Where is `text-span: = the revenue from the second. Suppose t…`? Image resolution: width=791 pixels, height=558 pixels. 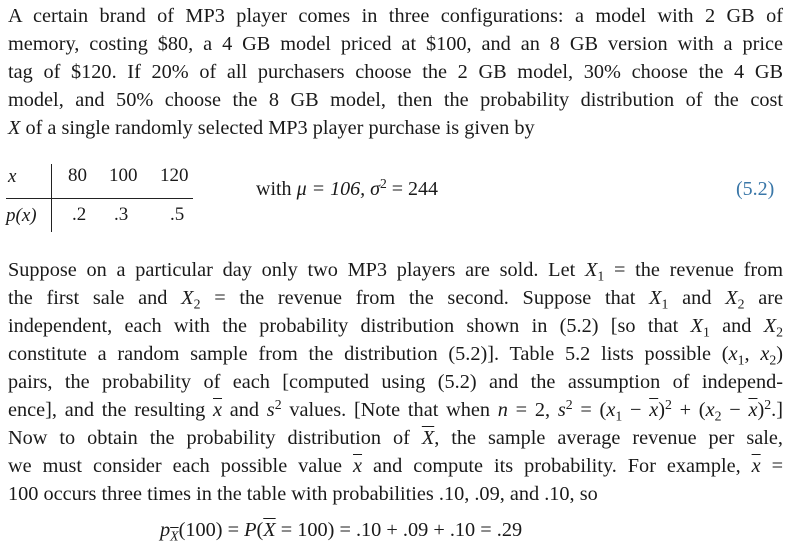 text-span: = the revenue from the second. Suppose t… is located at coordinates (425, 298).